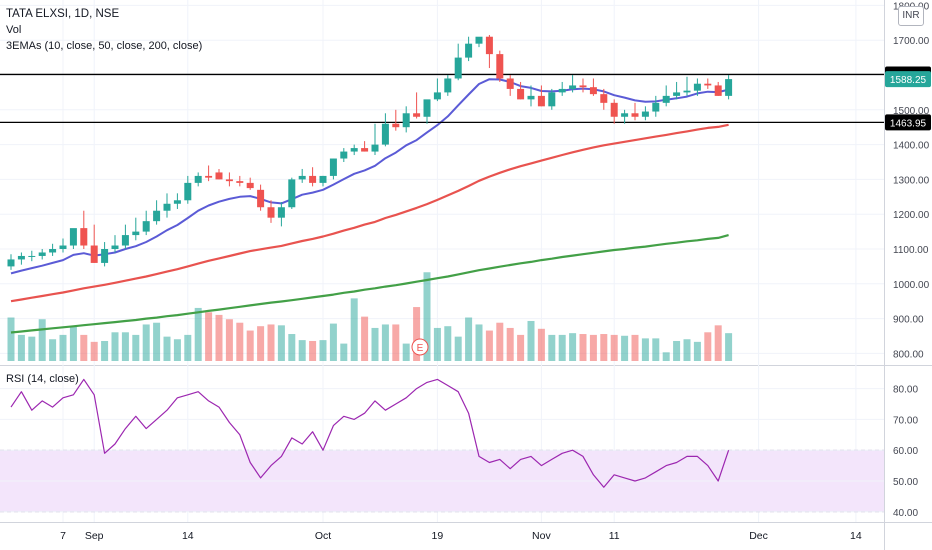 Image resolution: width=932 pixels, height=550 pixels. I want to click on ema200-line, so click(369, 284).